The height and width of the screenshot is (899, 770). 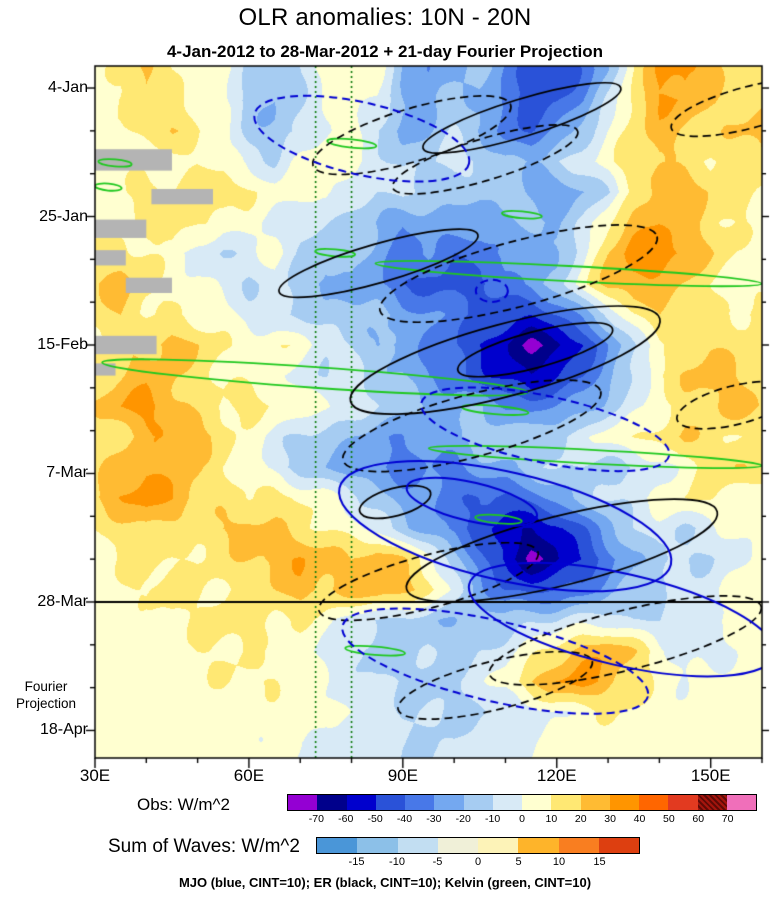 What do you see at coordinates (639, 819) in the screenshot?
I see `colorbar-tick-label: 40` at bounding box center [639, 819].